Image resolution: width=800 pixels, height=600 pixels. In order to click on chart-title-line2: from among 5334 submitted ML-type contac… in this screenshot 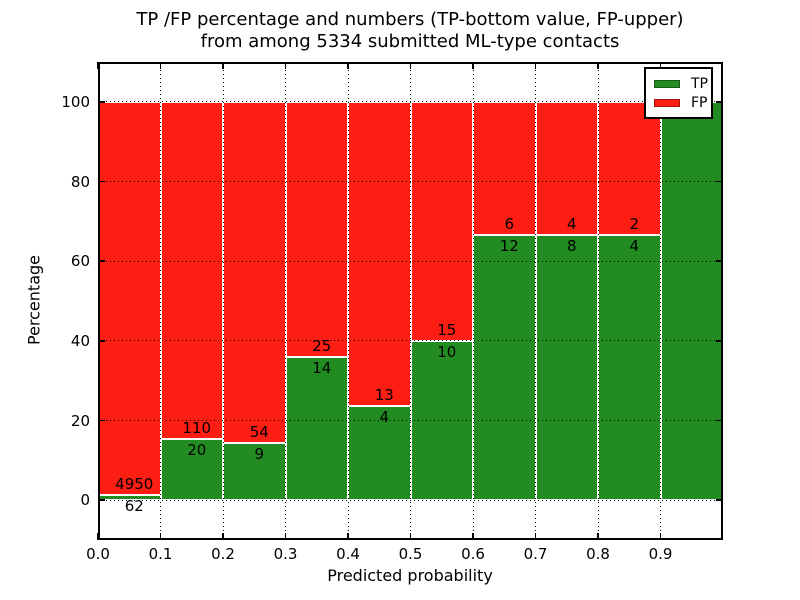, I will do `click(410, 41)`.